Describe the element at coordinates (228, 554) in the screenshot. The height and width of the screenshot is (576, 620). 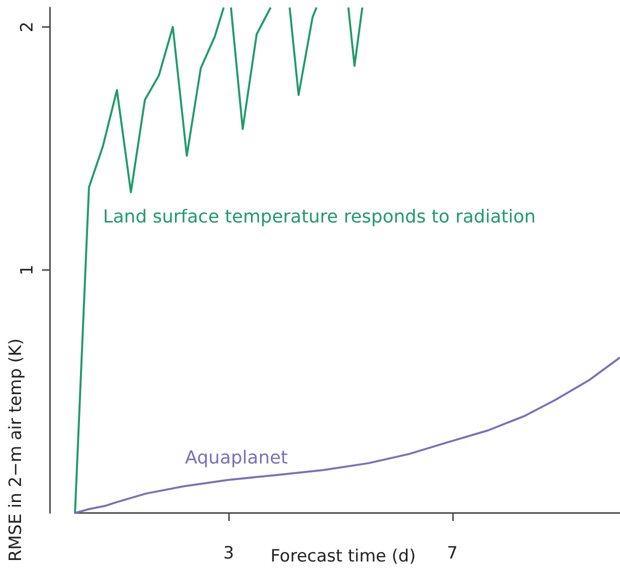
I see `x-tick-label: 3` at that location.